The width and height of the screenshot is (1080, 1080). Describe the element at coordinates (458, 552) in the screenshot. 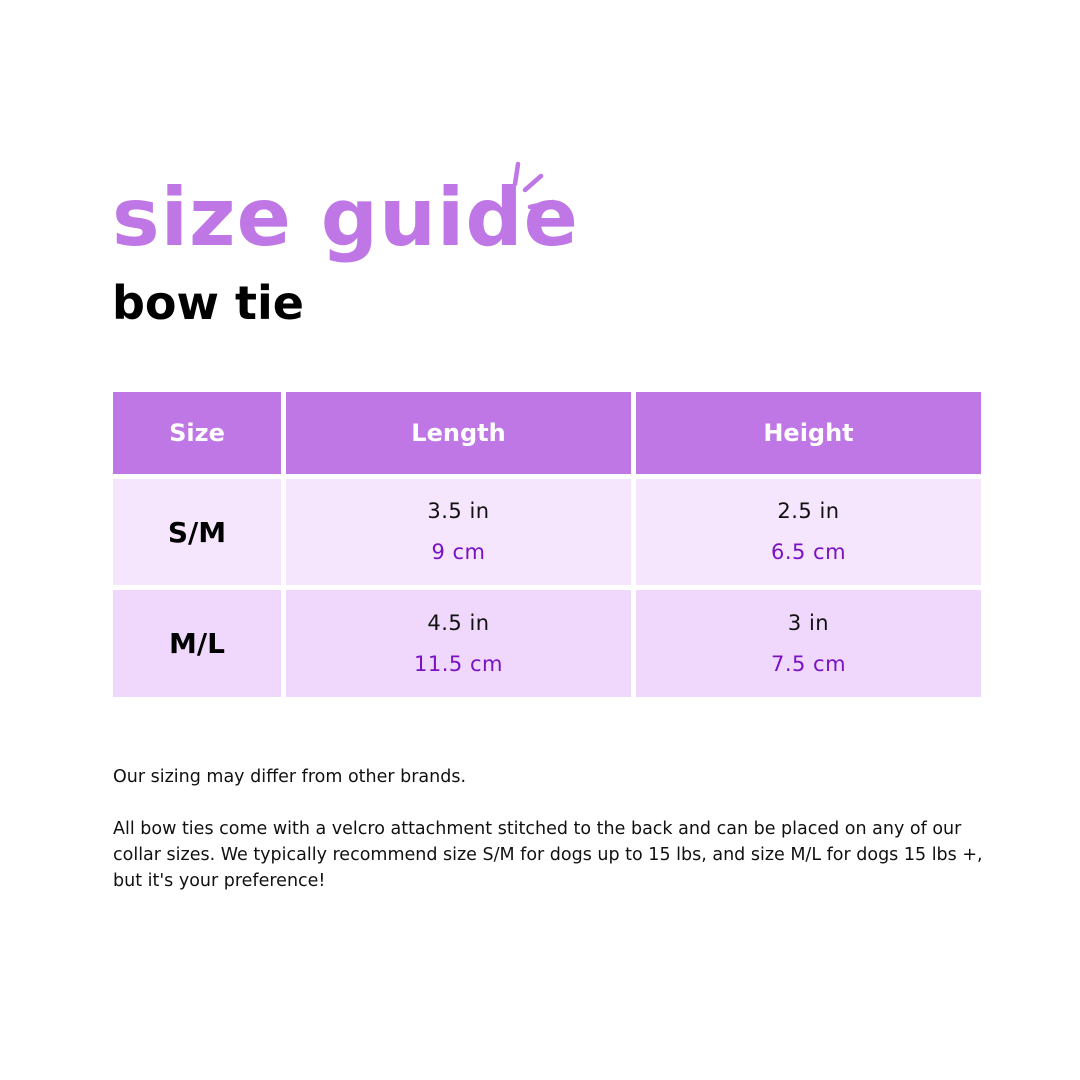

I see `length-cm: 9 cm` at that location.